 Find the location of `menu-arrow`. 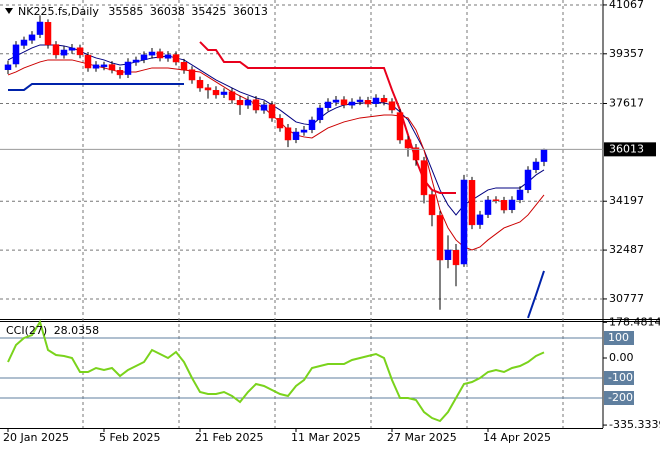

menu-arrow is located at coordinates (9, 11).